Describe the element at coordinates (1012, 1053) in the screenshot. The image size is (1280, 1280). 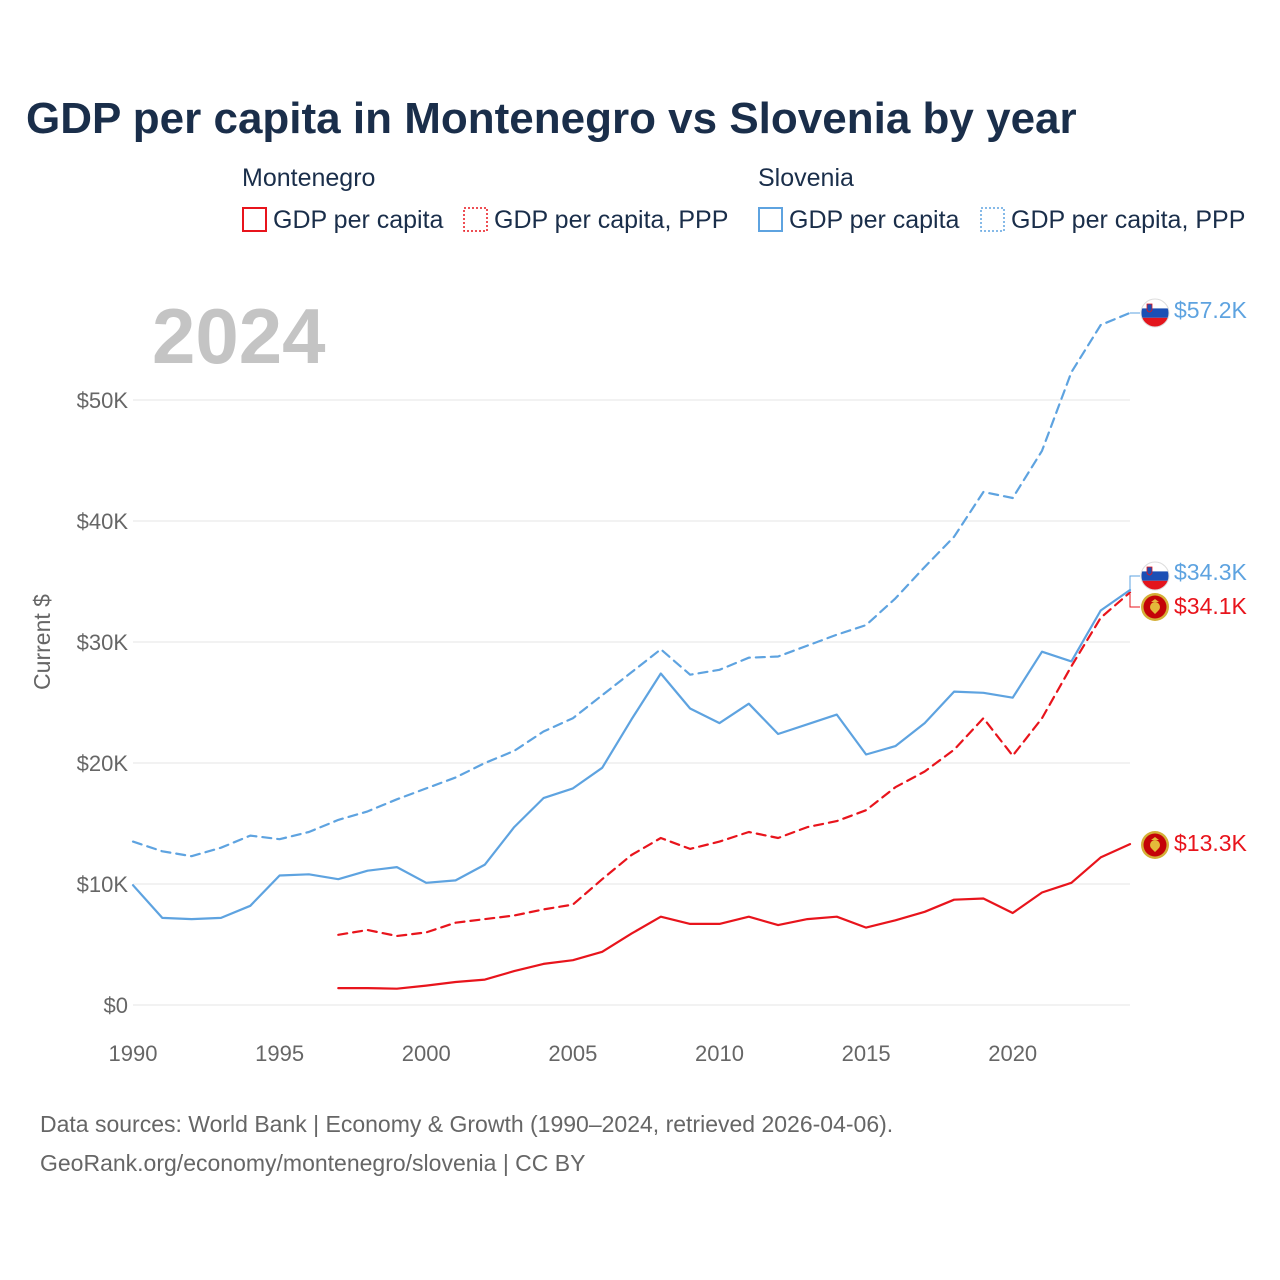
I see `x-tick-label: 2020` at that location.